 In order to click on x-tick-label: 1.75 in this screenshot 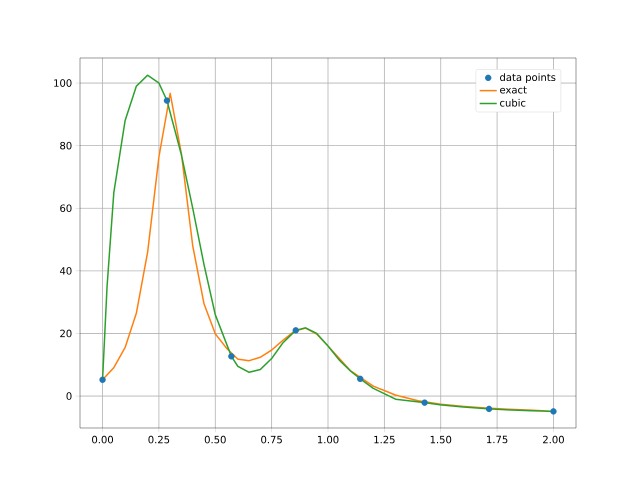, I will do `click(497, 440)`.